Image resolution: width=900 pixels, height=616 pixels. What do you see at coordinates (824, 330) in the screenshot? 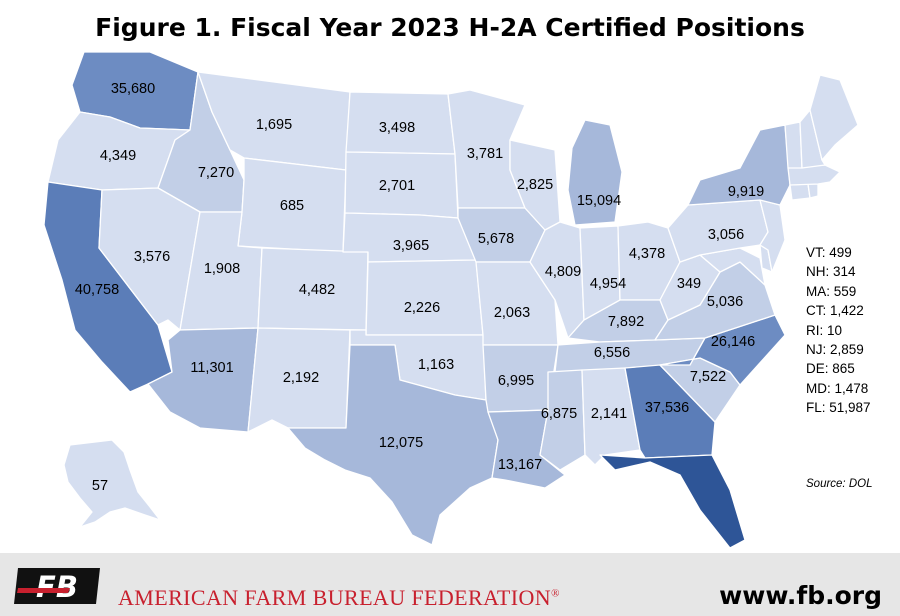
I see `small-state-entry: RI: 10` at bounding box center [824, 330].